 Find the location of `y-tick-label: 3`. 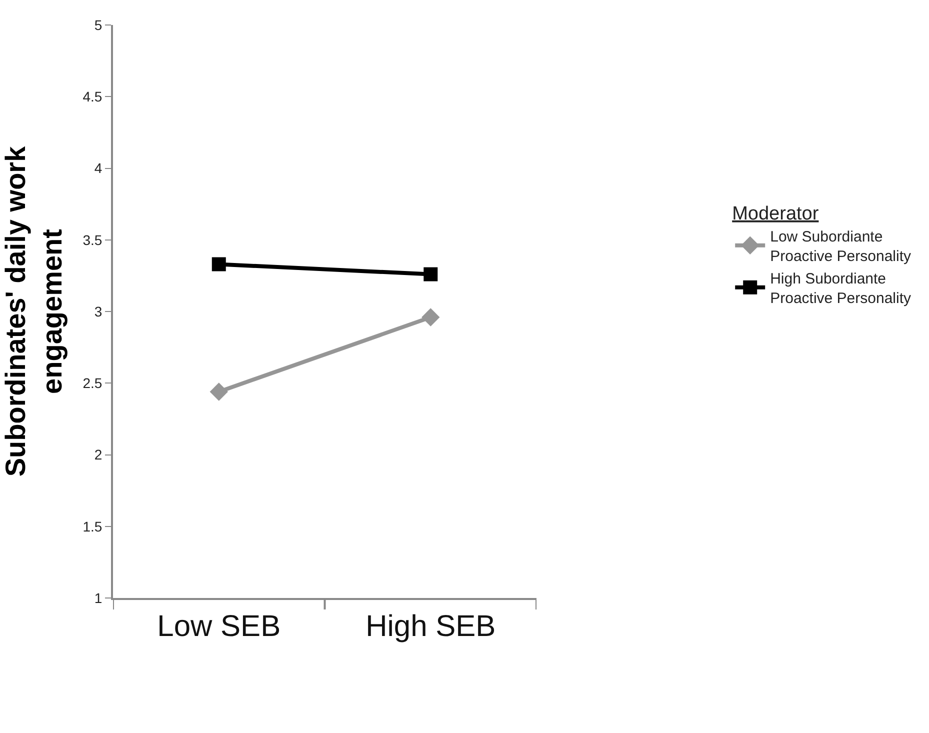

y-tick-label: 3 is located at coordinates (98, 311).